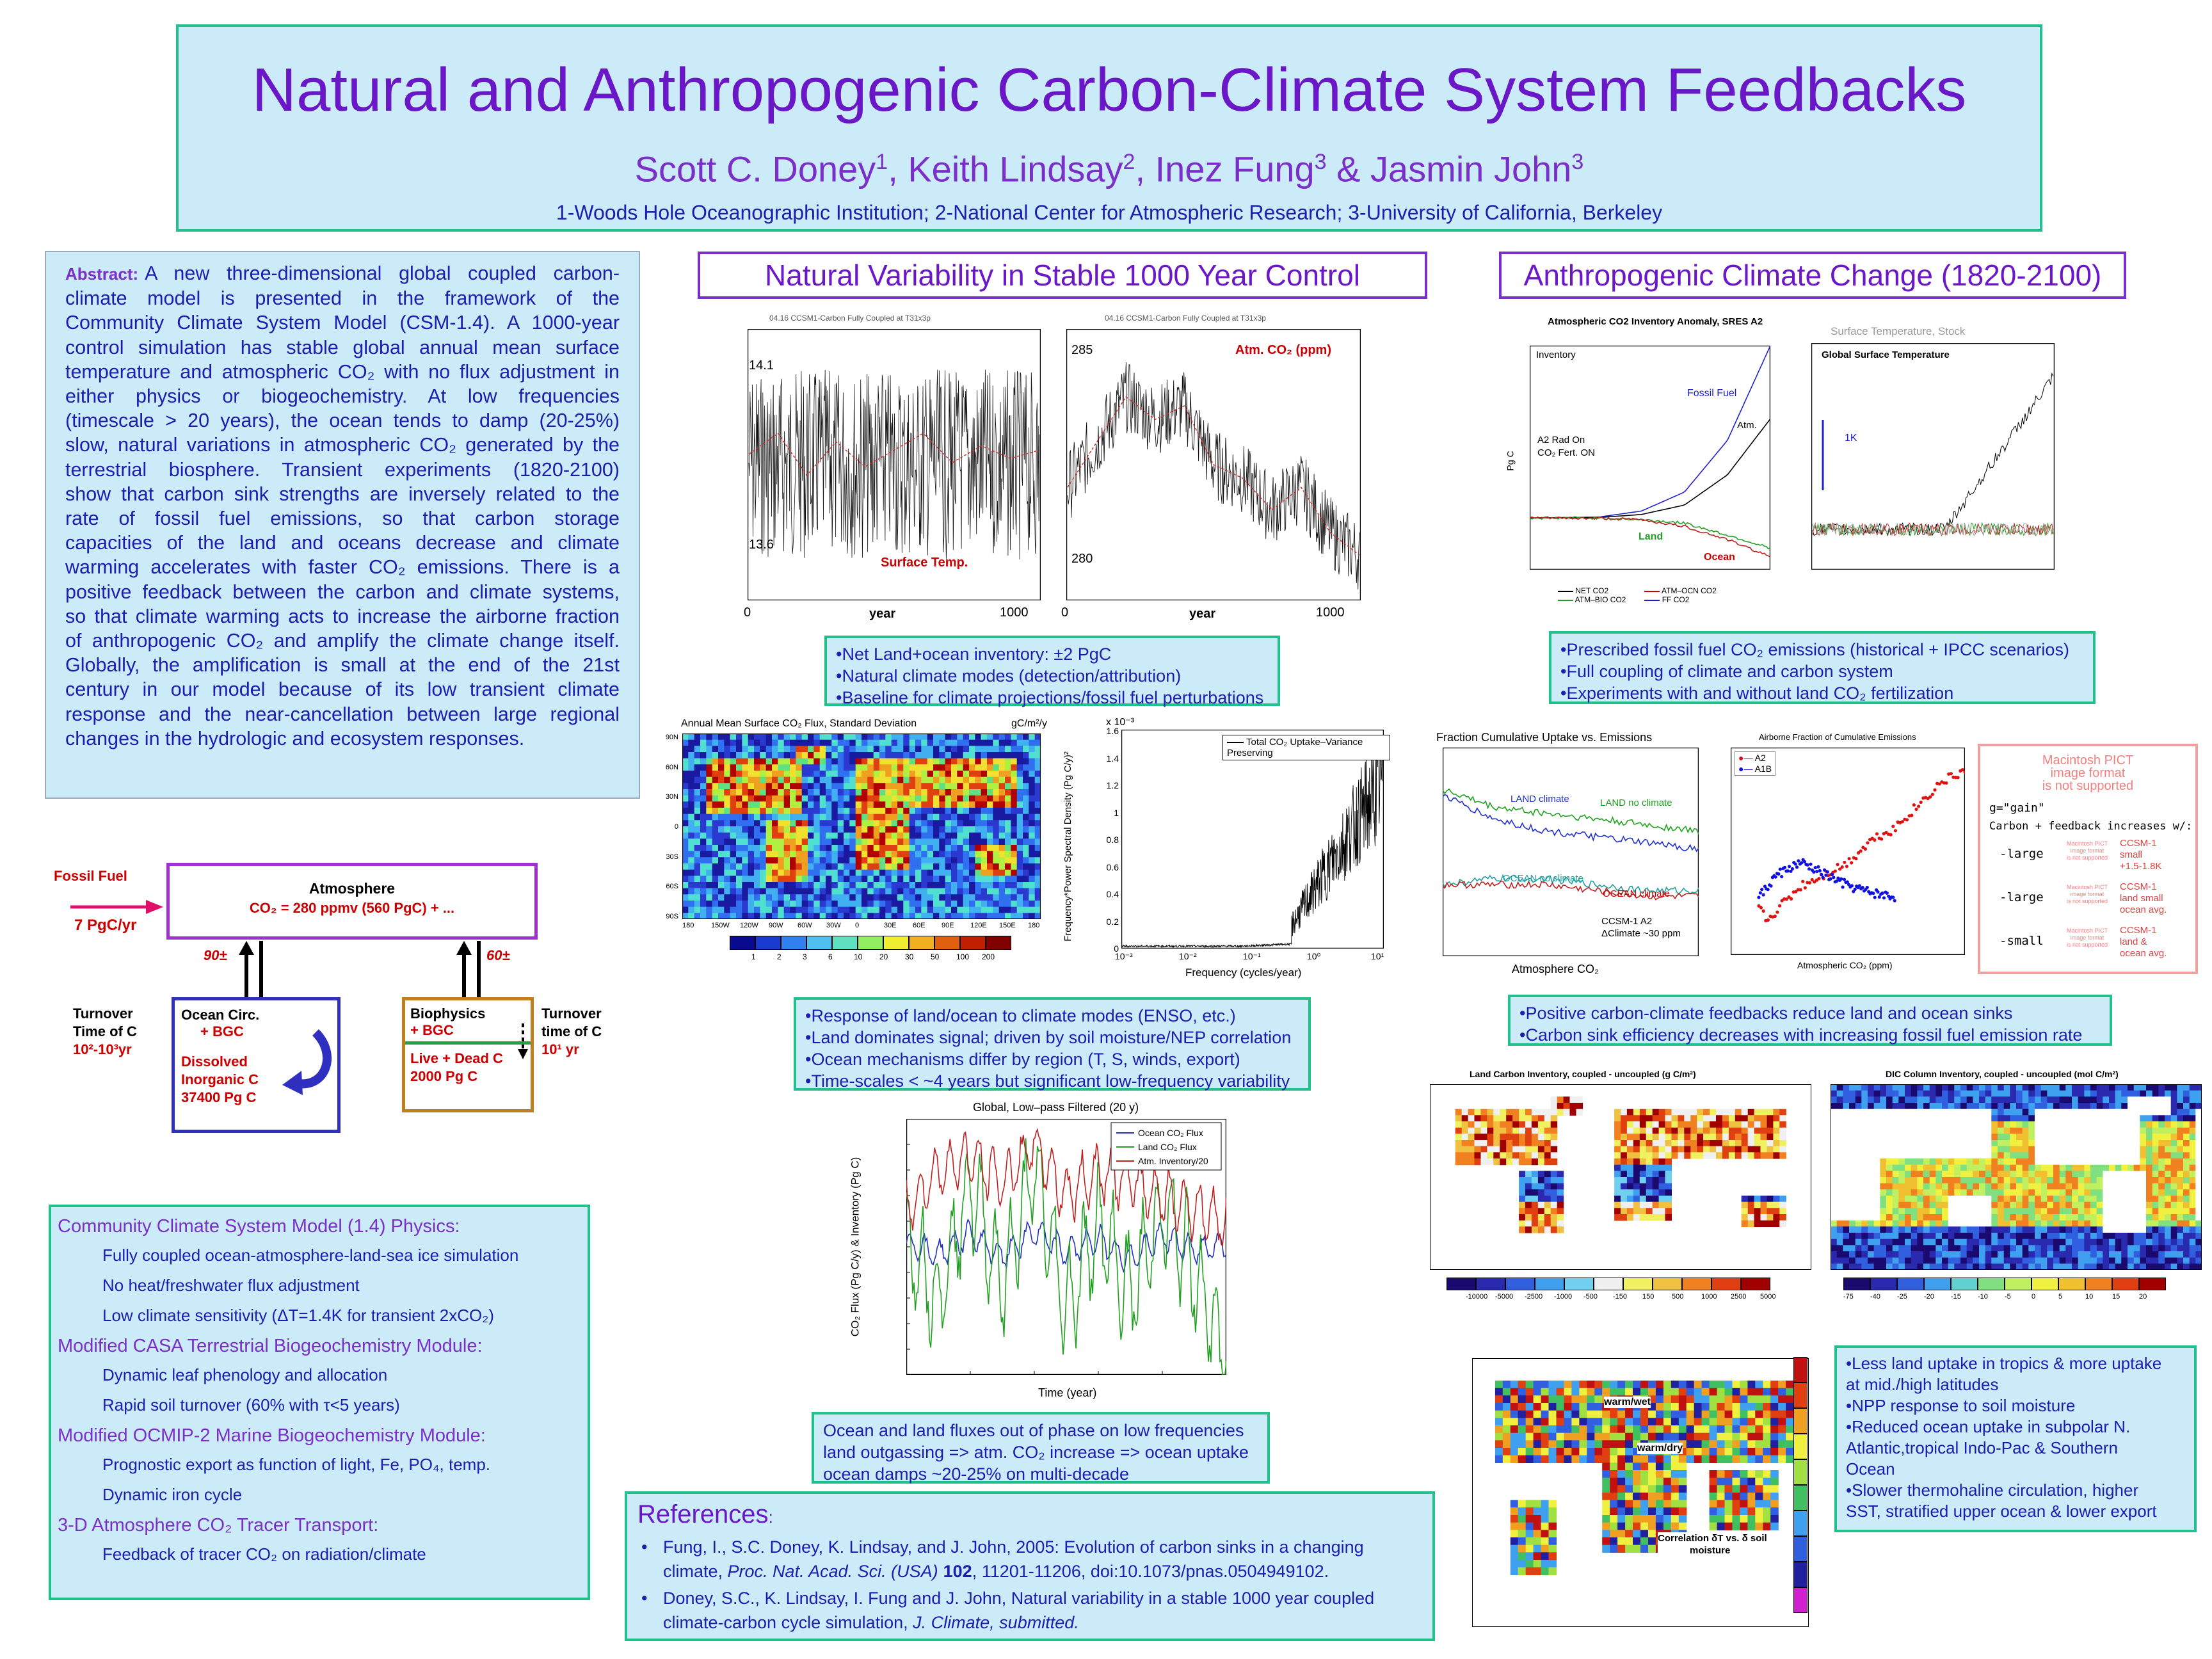  What do you see at coordinates (2017, 808) in the screenshot?
I see `gain-def: g="gain"` at bounding box center [2017, 808].